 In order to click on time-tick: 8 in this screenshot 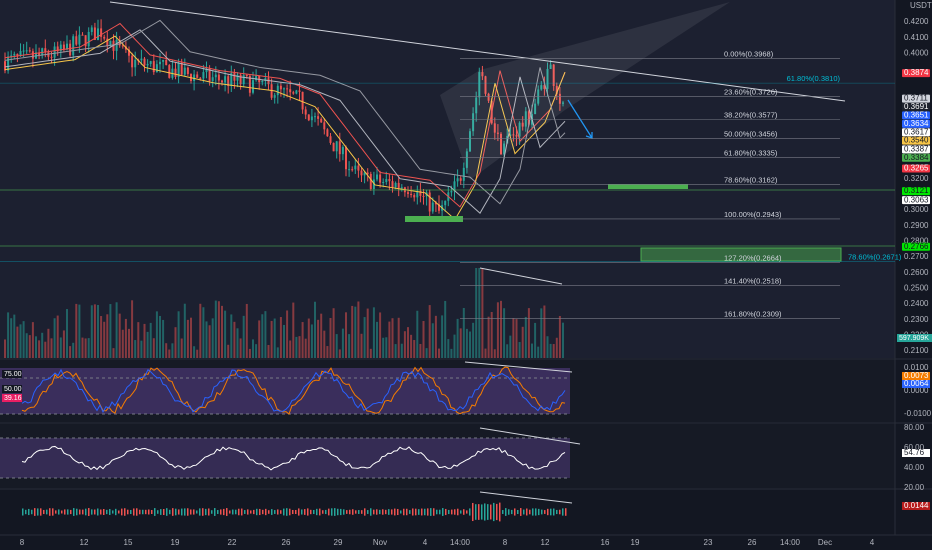, I will do `click(22, 542)`.